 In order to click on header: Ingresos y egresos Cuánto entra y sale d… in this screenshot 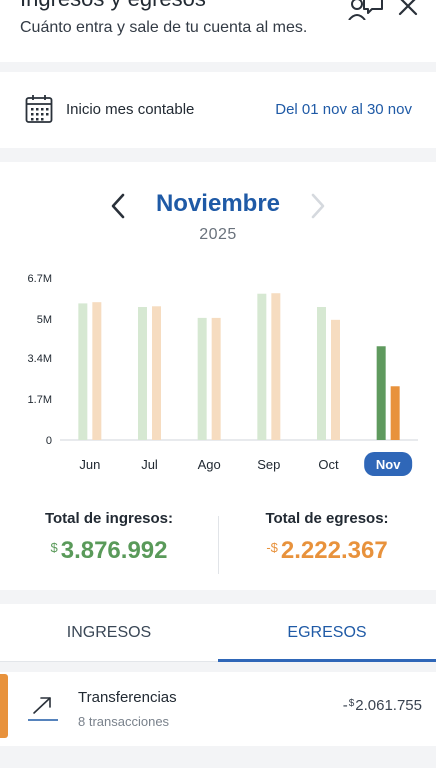, I will do `click(218, 31)`.